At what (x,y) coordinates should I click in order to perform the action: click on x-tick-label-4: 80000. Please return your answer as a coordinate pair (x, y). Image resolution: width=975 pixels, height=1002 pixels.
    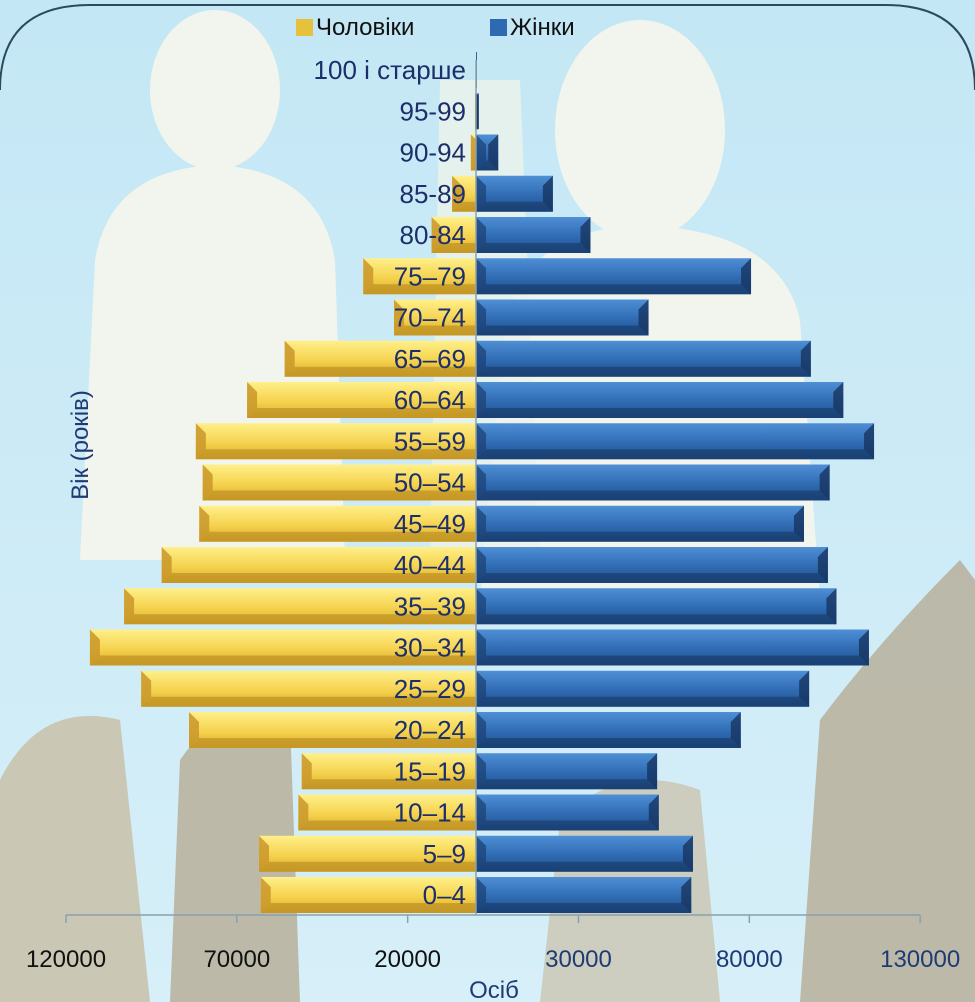
    Looking at the image, I should click on (749, 959).